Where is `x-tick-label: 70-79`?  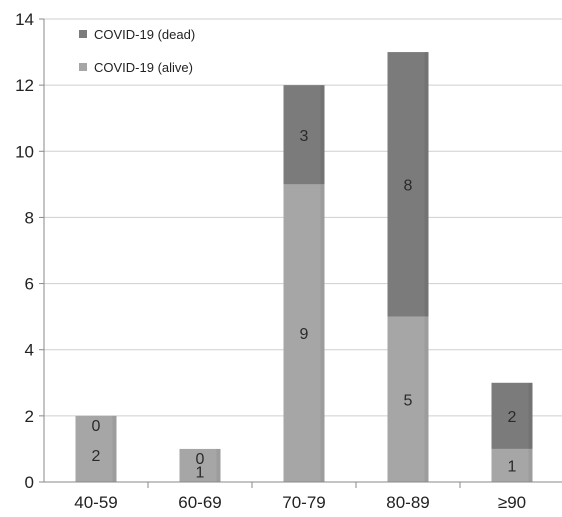
x-tick-label: 70-79 is located at coordinates (303, 502).